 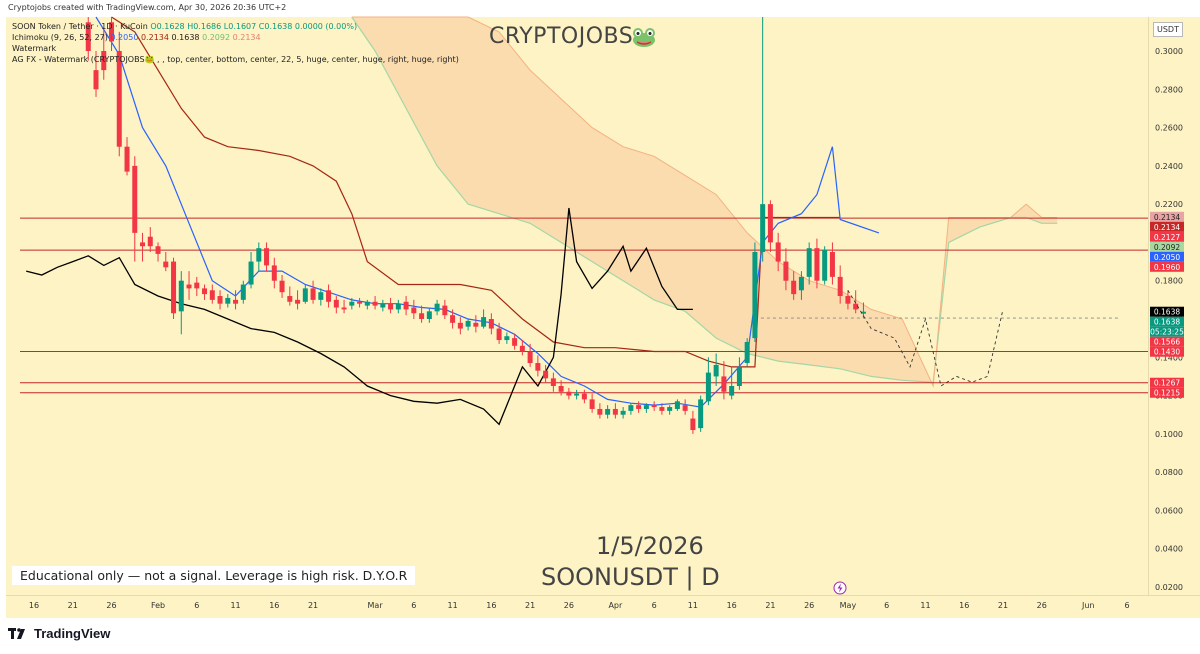 I want to click on y-tick-label-6: 0.1800, so click(x=1169, y=281).